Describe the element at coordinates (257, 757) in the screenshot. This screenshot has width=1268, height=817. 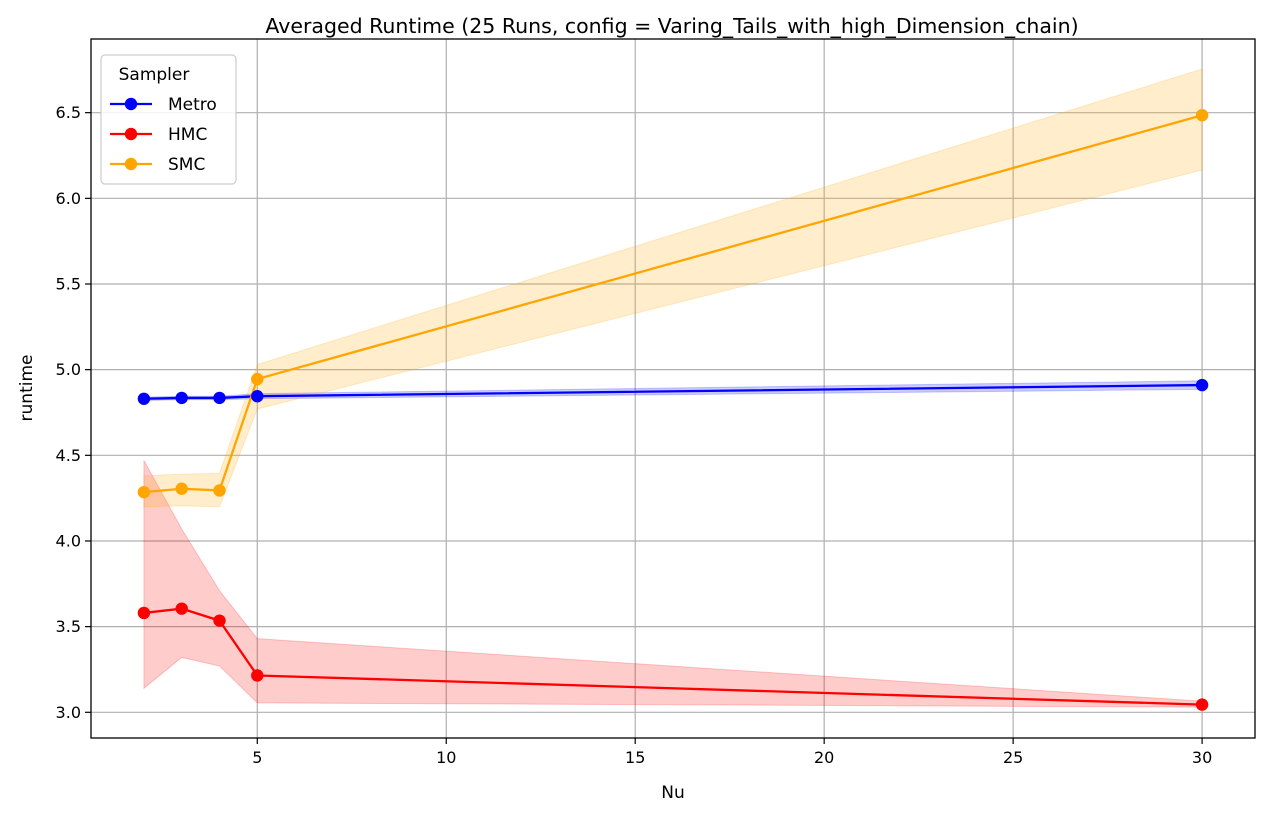
I see `x-tick-label: 5` at that location.